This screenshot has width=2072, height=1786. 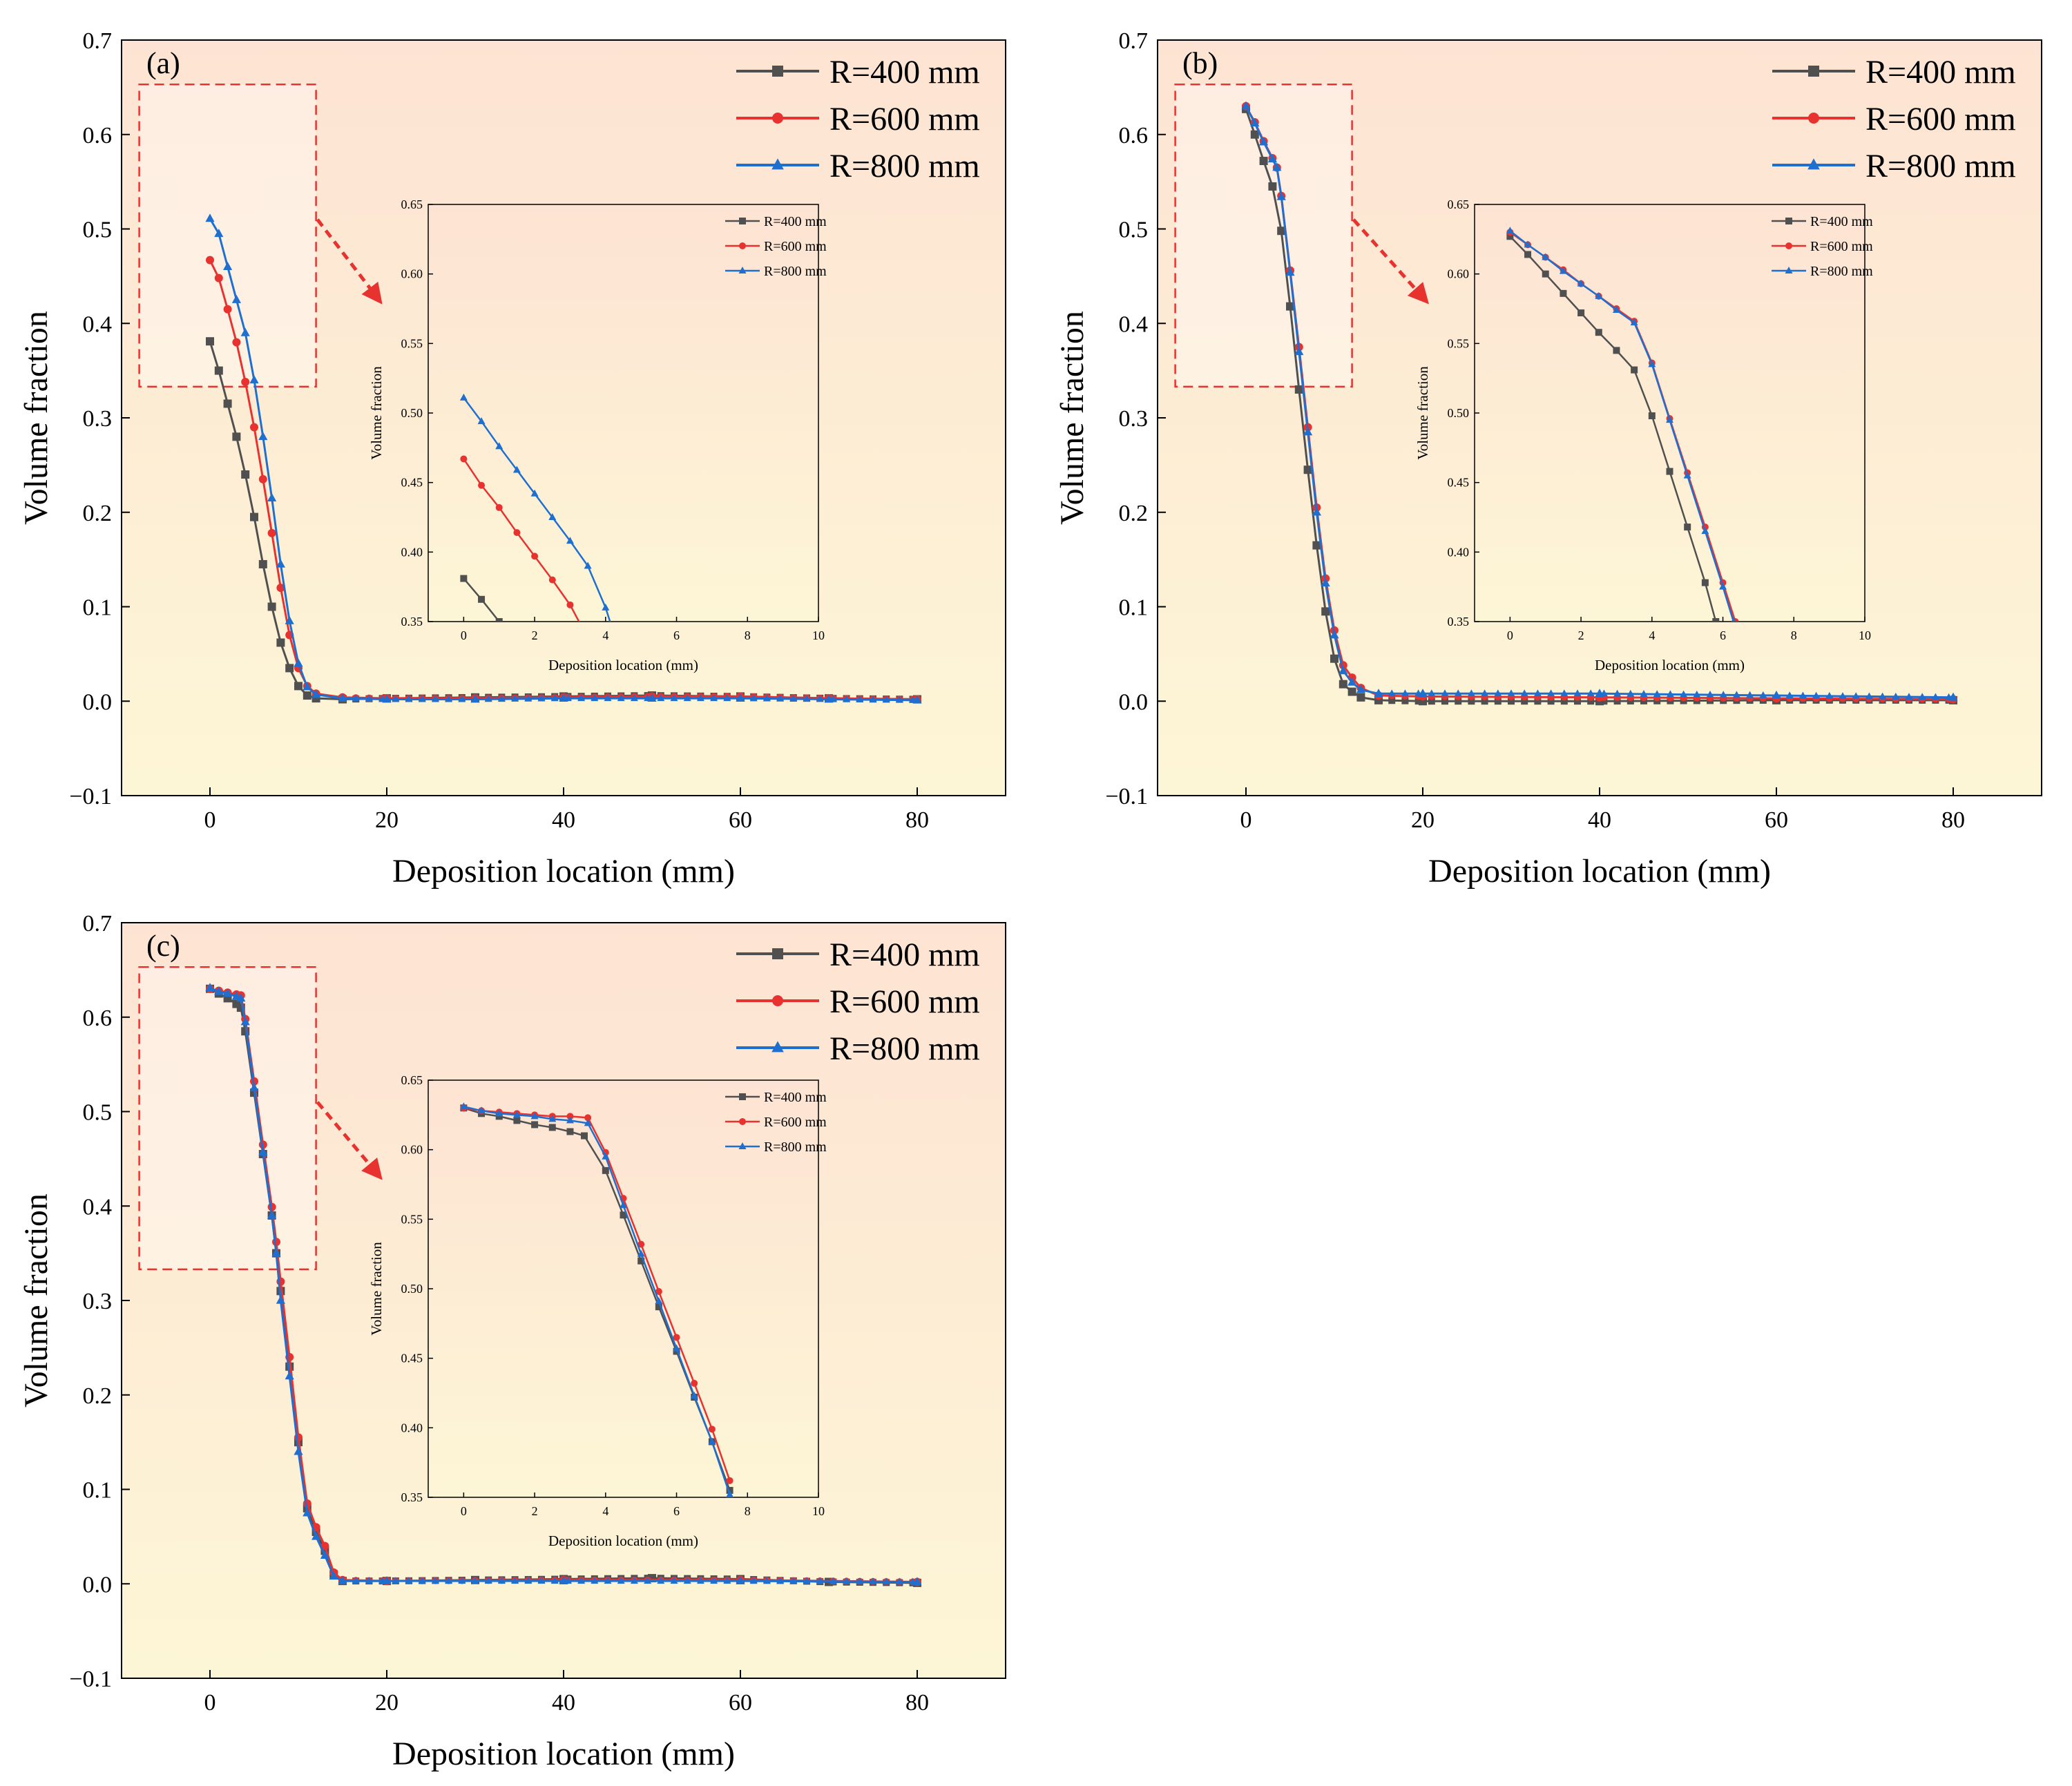 What do you see at coordinates (1134, 135) in the screenshot?
I see `y-tick-label: 0.6` at bounding box center [1134, 135].